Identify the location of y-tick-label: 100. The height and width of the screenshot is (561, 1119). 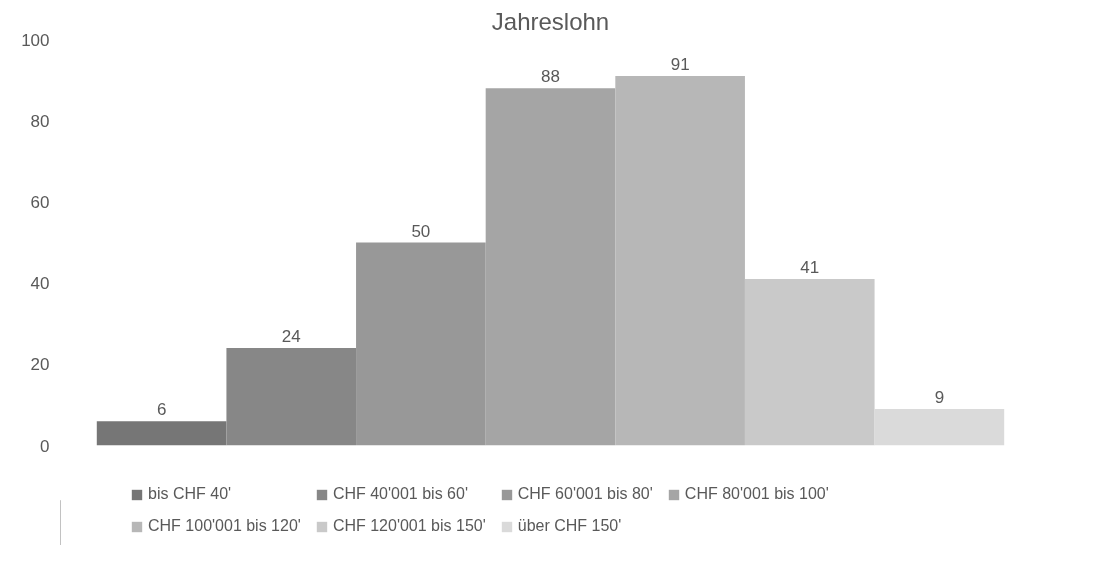
(35, 40).